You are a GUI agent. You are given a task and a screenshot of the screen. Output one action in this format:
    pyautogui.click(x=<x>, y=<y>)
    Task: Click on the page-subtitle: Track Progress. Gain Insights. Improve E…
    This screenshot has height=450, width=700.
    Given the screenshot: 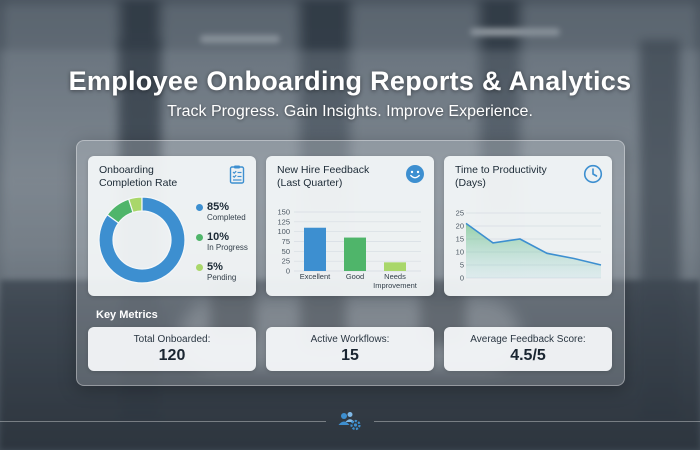 What is the action you would take?
    pyautogui.click(x=350, y=111)
    